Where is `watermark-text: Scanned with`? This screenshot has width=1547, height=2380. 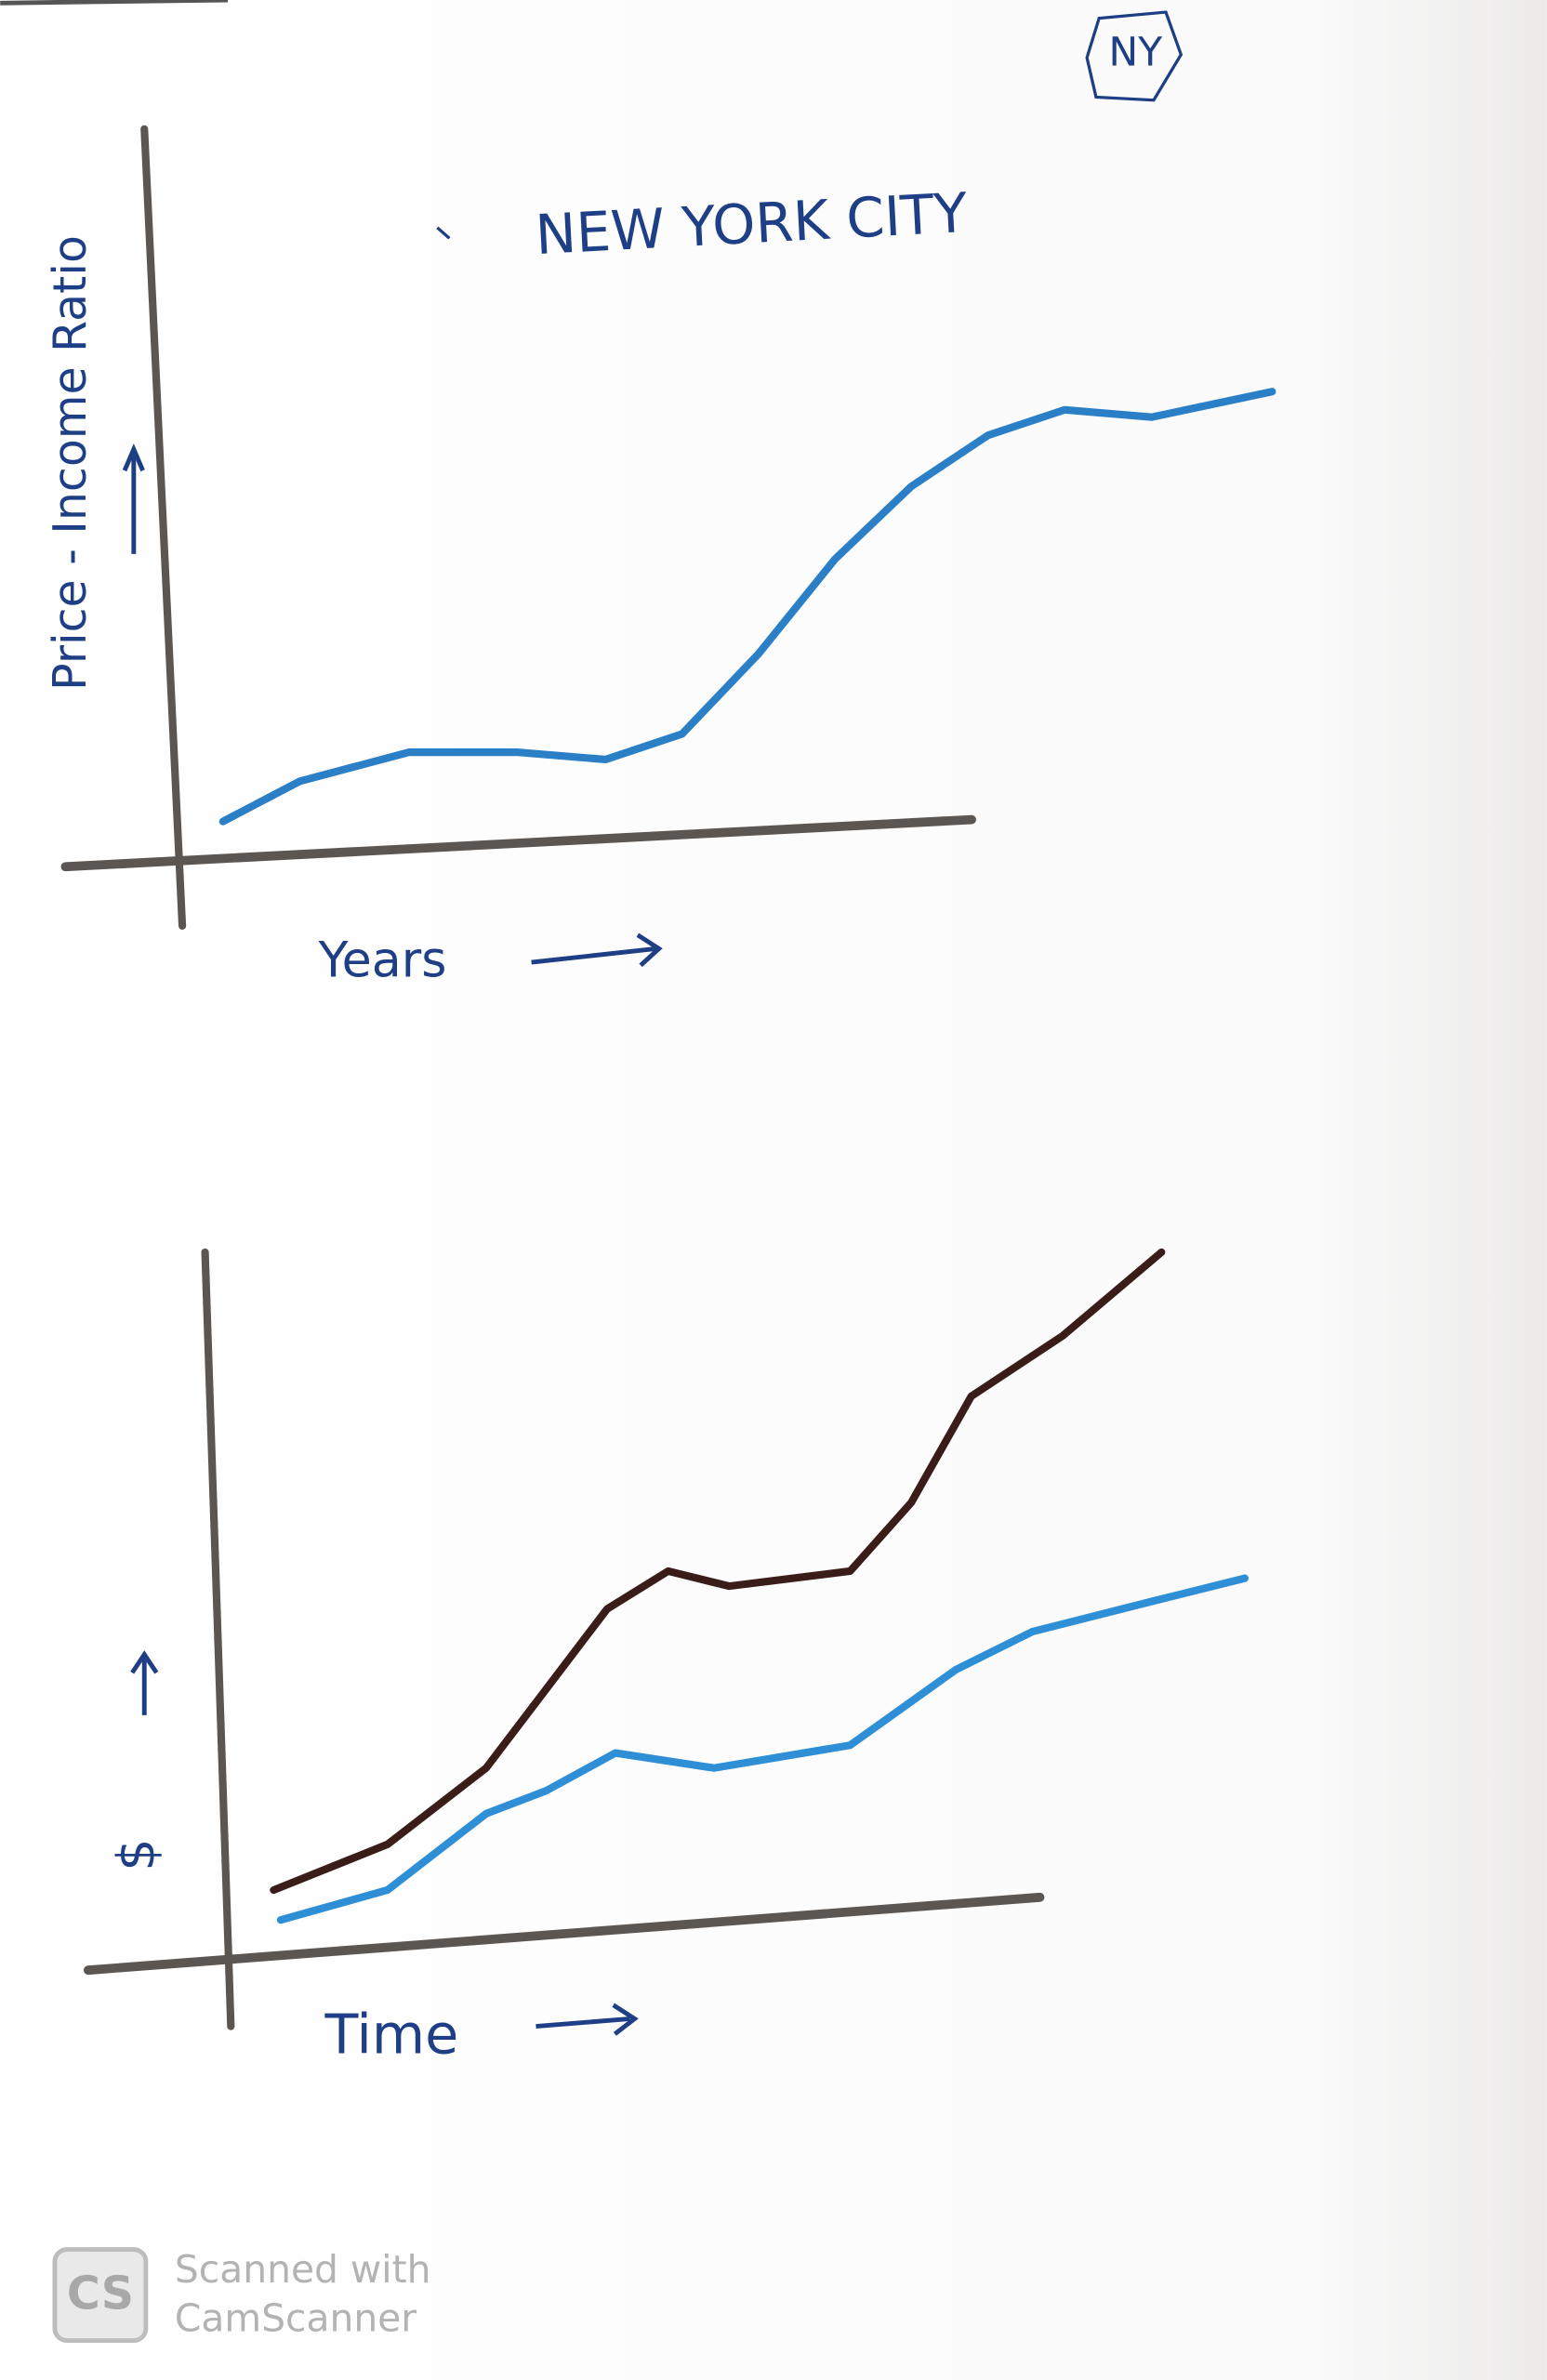
watermark-text: Scanned with is located at coordinates (303, 2269).